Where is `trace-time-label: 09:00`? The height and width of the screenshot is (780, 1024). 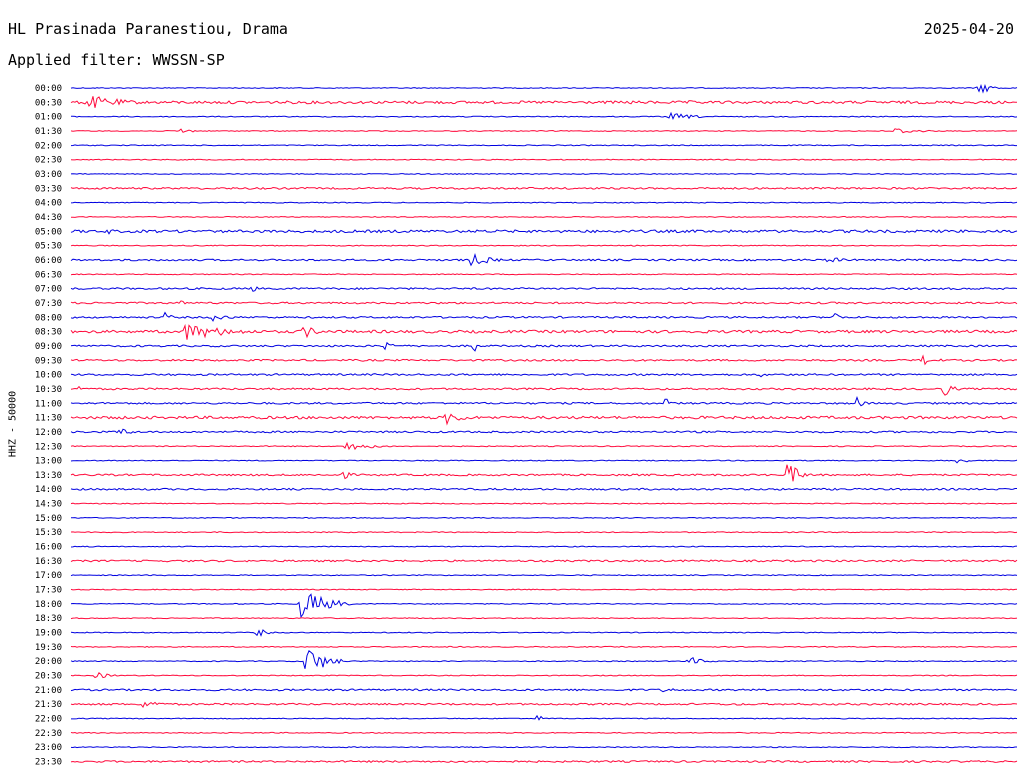
trace-time-label: 09:00 is located at coordinates (48, 347).